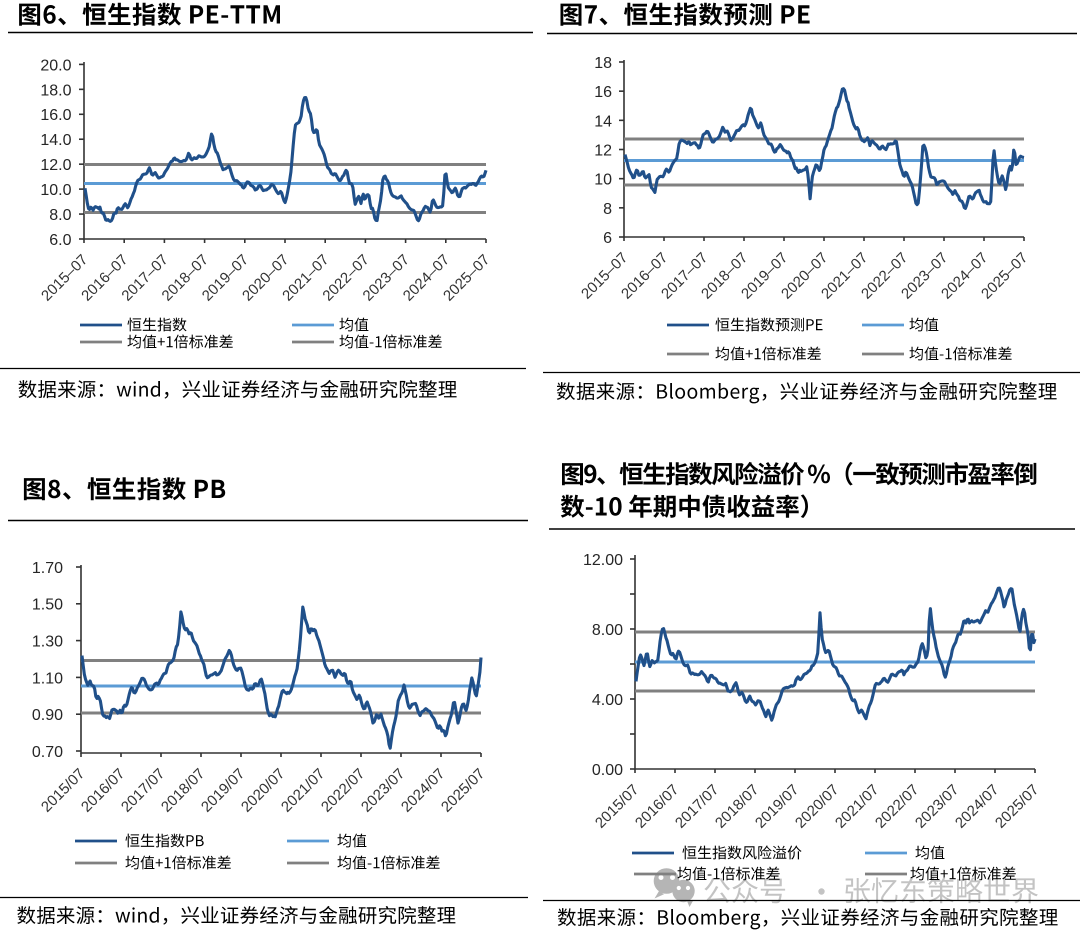 This screenshot has width=1080, height=931. What do you see at coordinates (603, 92) in the screenshot?
I see `svg-text: 16` at bounding box center [603, 92].